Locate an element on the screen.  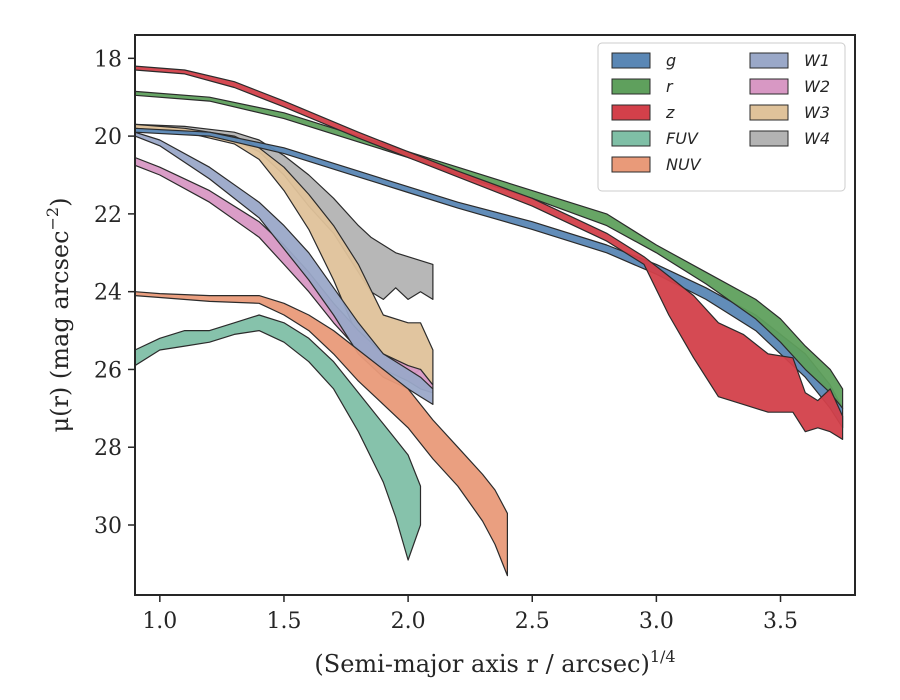
series-area-w1 is located at coordinates (284, 268).